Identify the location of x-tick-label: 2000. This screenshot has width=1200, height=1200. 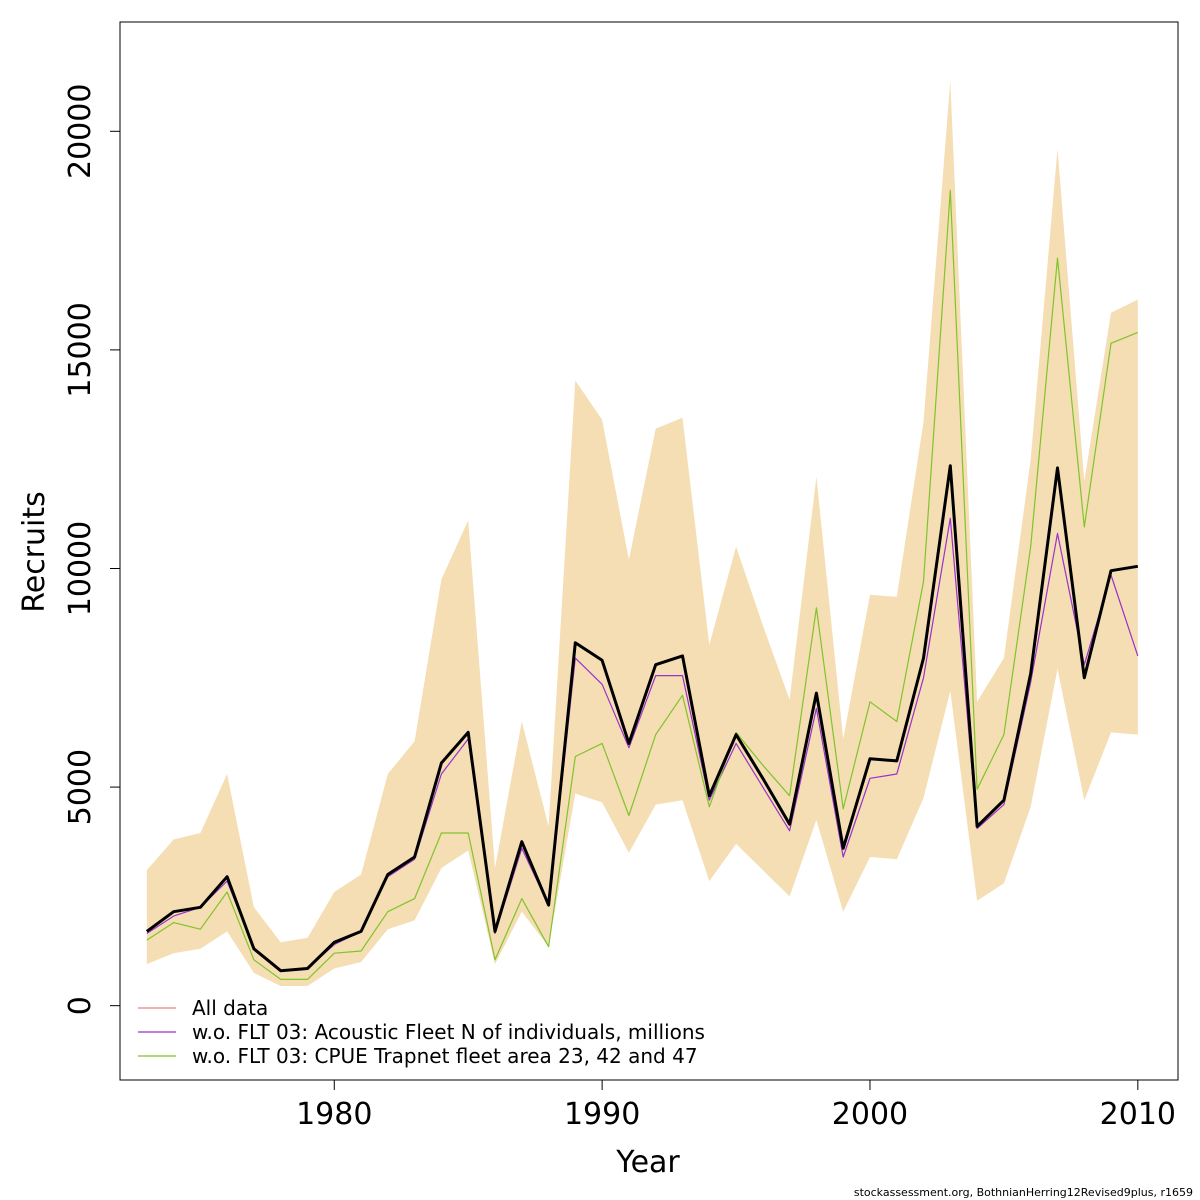
(870, 1114).